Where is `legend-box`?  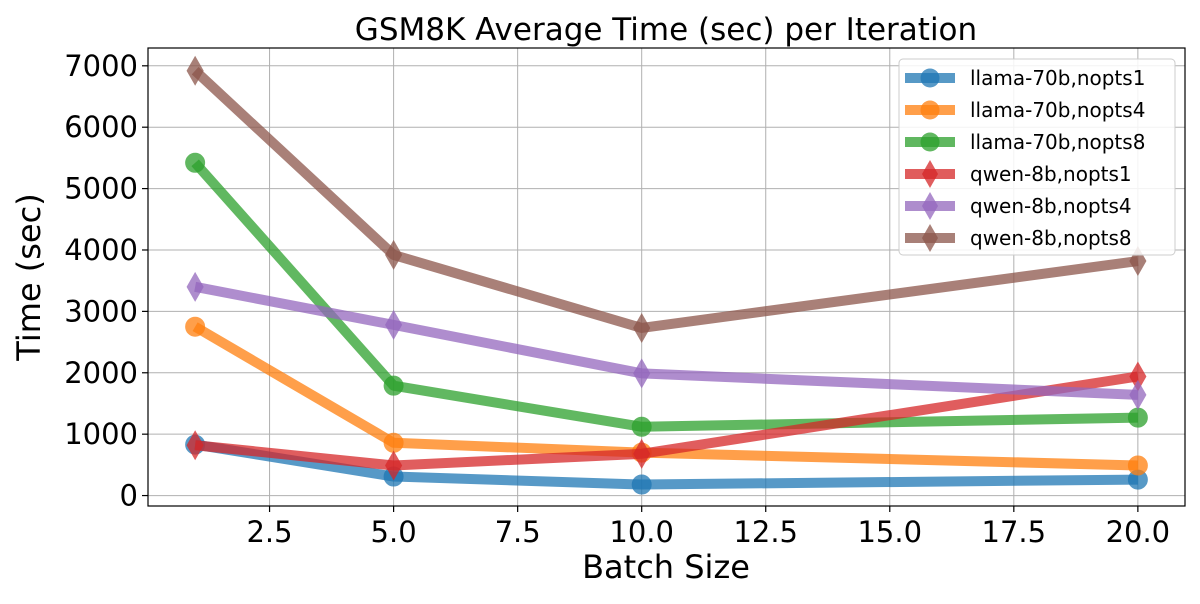 legend-box is located at coordinates (1037, 157).